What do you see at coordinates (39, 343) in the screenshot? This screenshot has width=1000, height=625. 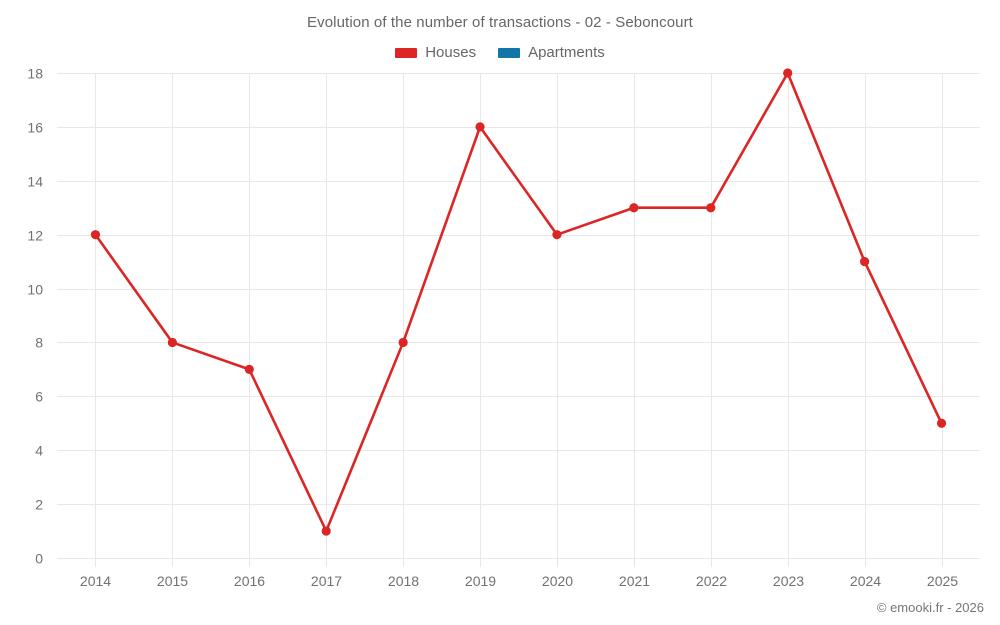 I see `y-axis-tick-label: 8` at bounding box center [39, 343].